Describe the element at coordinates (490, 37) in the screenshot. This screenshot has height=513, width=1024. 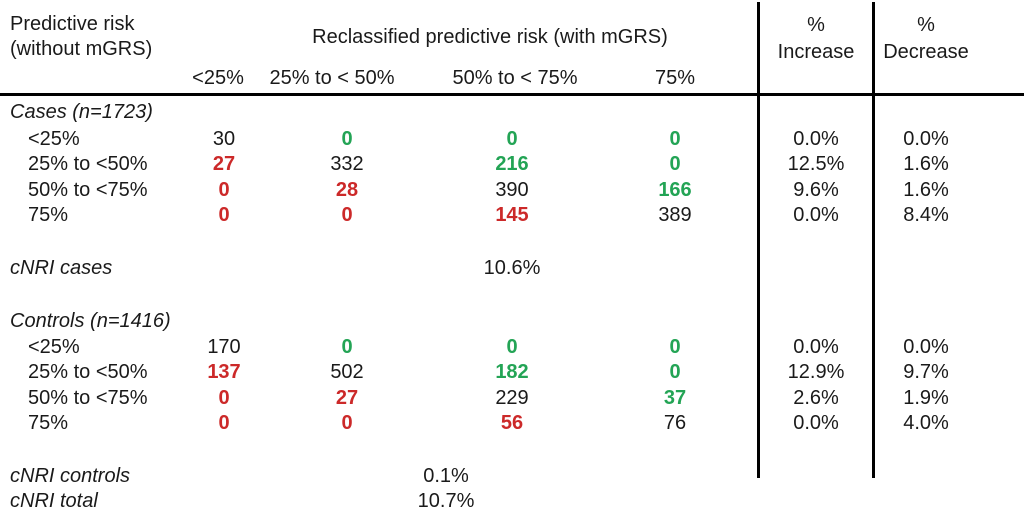
I see `column-axis-title: Reclassified predictive risk (with mGRS)` at that location.